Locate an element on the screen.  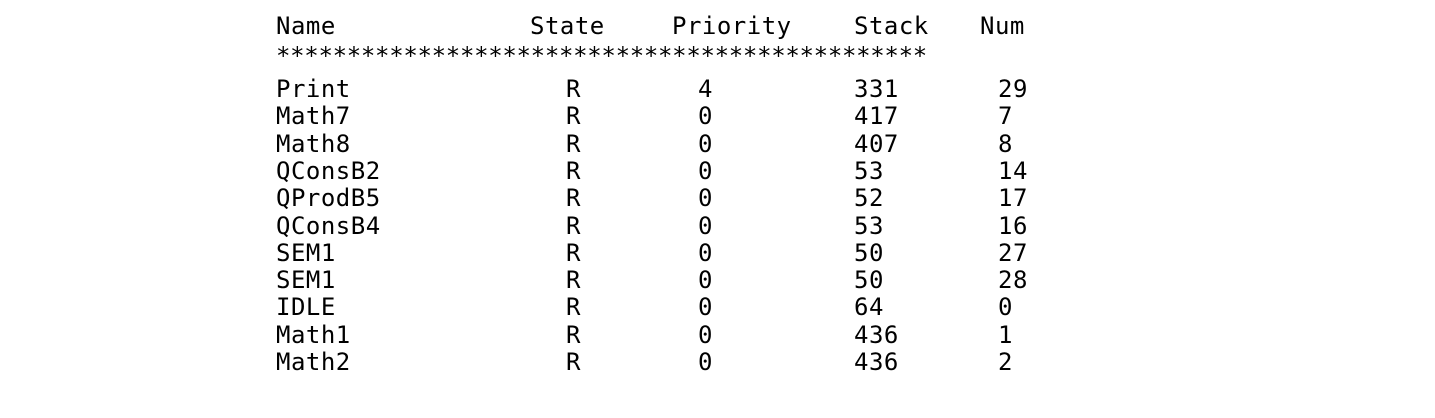
cell-name: QConsB4 is located at coordinates (328, 225).